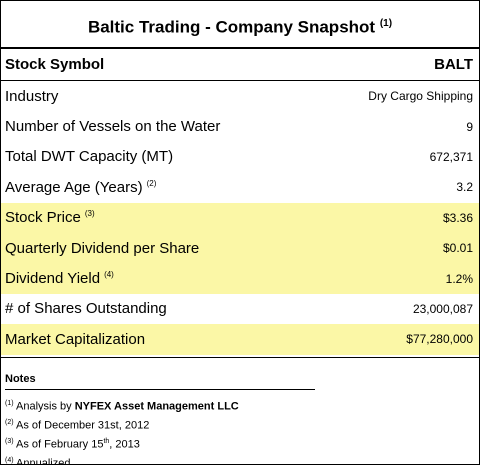  I want to click on row-value: Dry Cargo Shipping, so click(420, 96).